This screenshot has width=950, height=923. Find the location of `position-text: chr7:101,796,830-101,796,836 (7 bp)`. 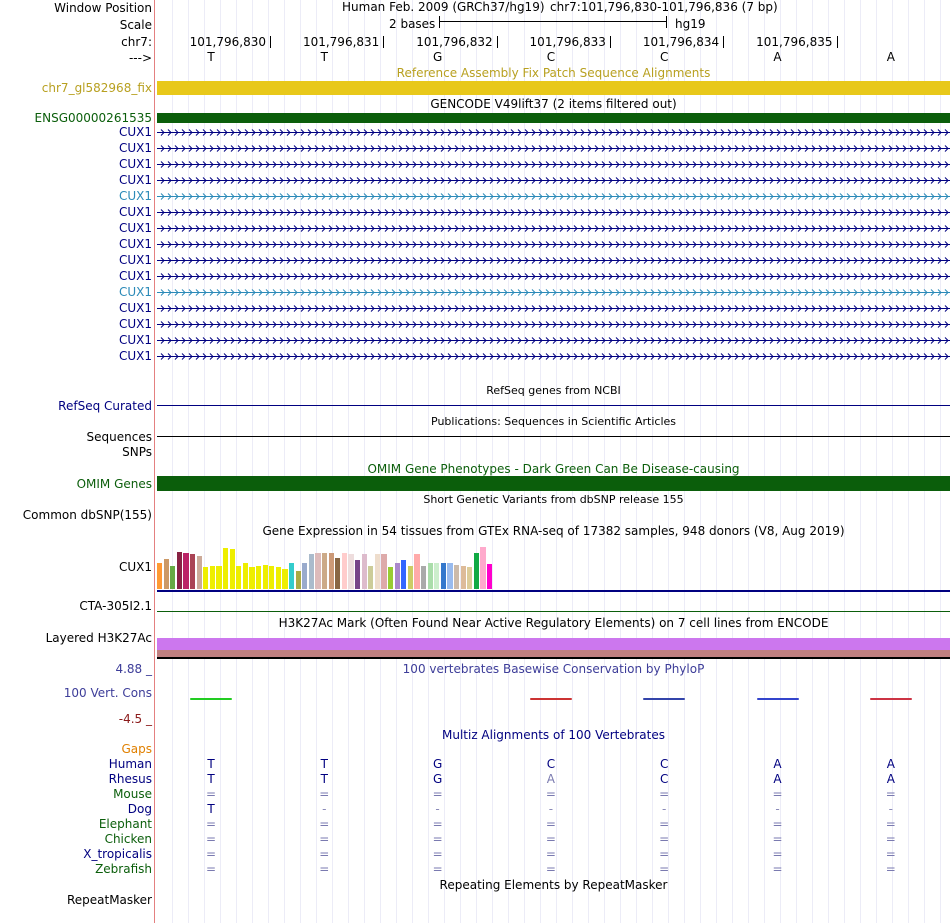

position-text: chr7:101,796,830-101,796,836 (7 bp) is located at coordinates (664, 7).